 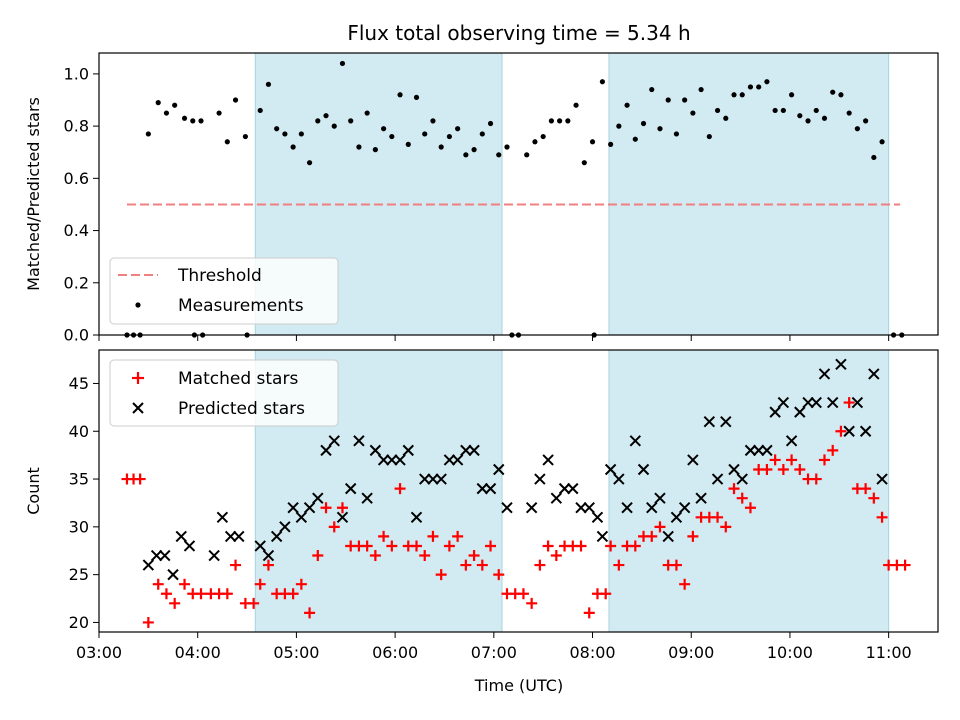 I want to click on y-tick-label: 20, so click(x=79, y=622).